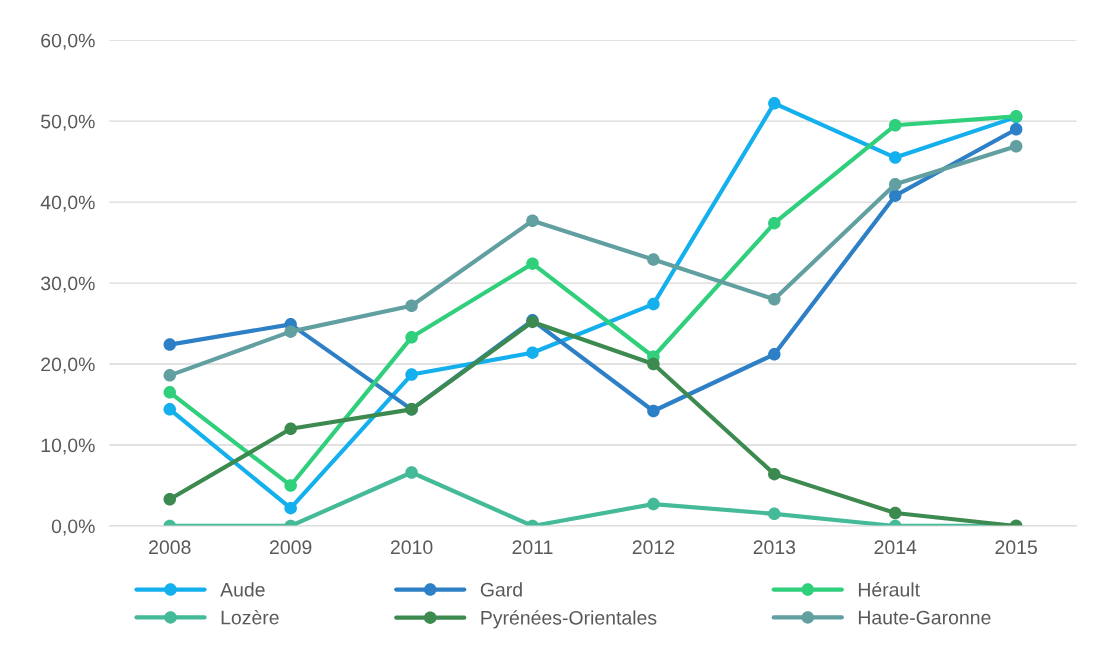 The image size is (1093, 670). What do you see at coordinates (501, 589) in the screenshot?
I see `legend-label: Gard` at bounding box center [501, 589].